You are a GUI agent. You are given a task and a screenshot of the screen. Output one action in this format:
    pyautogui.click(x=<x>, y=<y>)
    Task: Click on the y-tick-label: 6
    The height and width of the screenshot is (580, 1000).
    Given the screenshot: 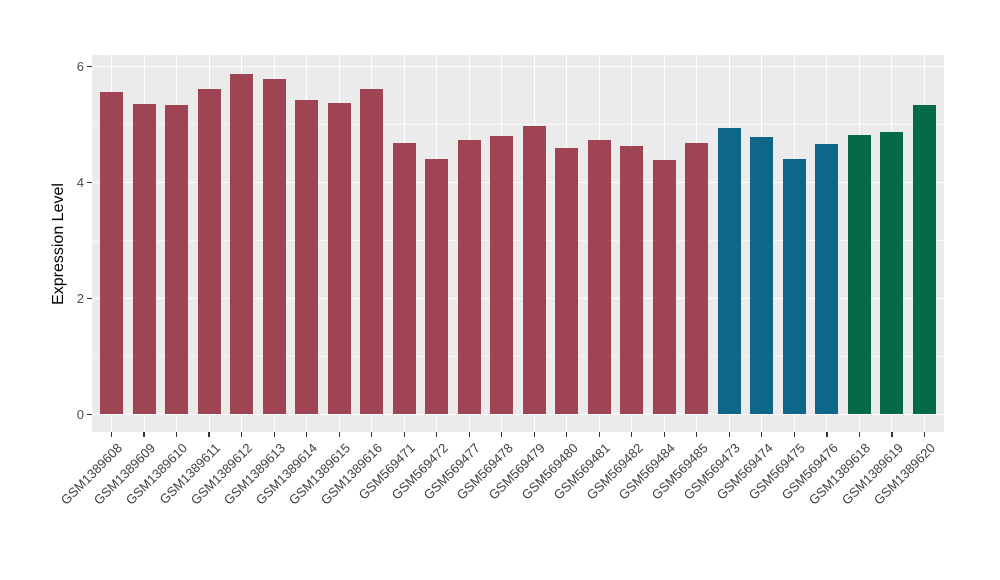 What is the action you would take?
    pyautogui.click(x=80, y=66)
    